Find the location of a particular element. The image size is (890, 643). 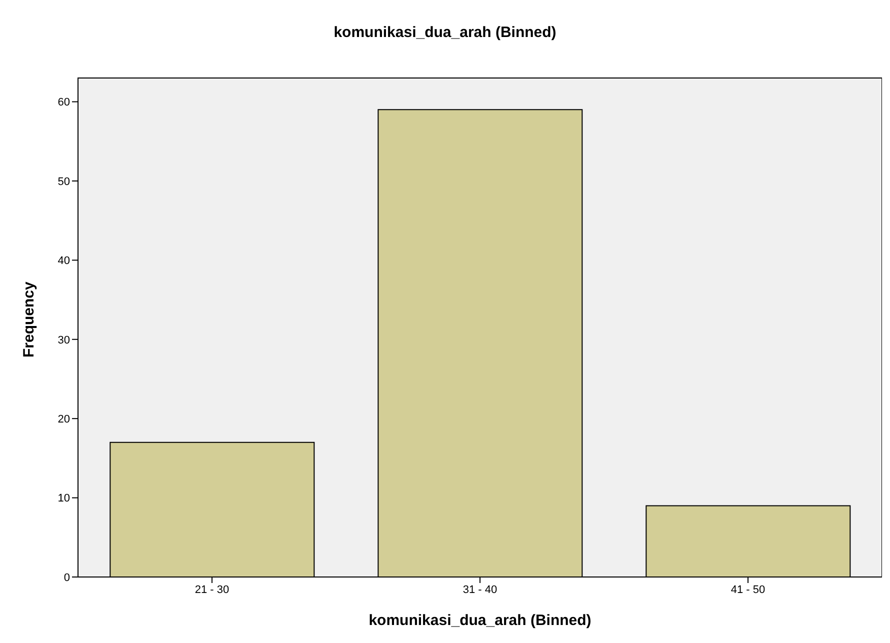

x-axis-title: komunikasi_dua_arah (Binned) is located at coordinates (480, 620).